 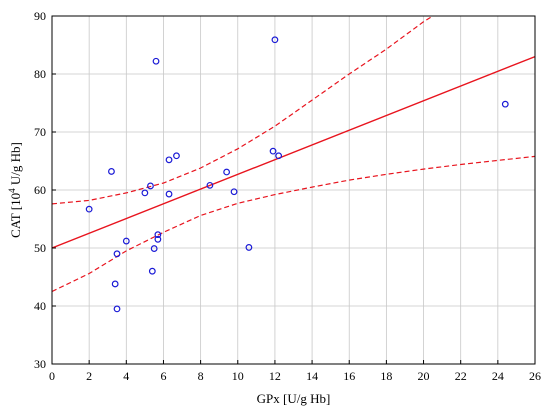 I want to click on y-tick-label: 30, so click(x=40, y=364).